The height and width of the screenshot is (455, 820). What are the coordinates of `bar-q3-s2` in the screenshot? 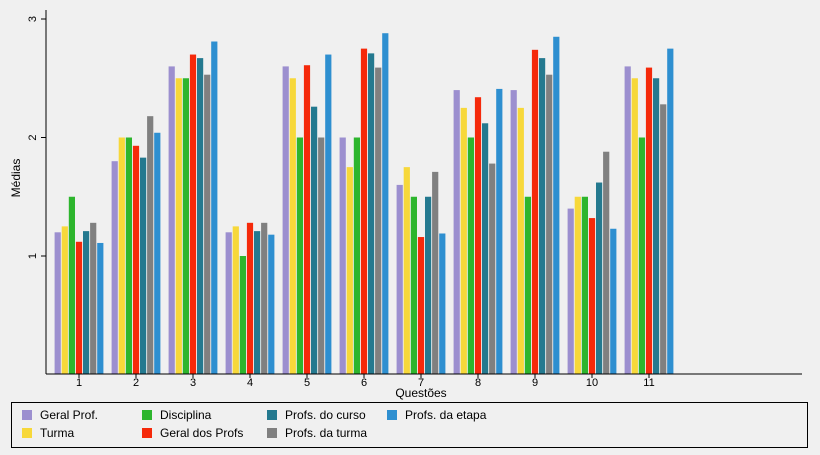 It's located at (178, 226).